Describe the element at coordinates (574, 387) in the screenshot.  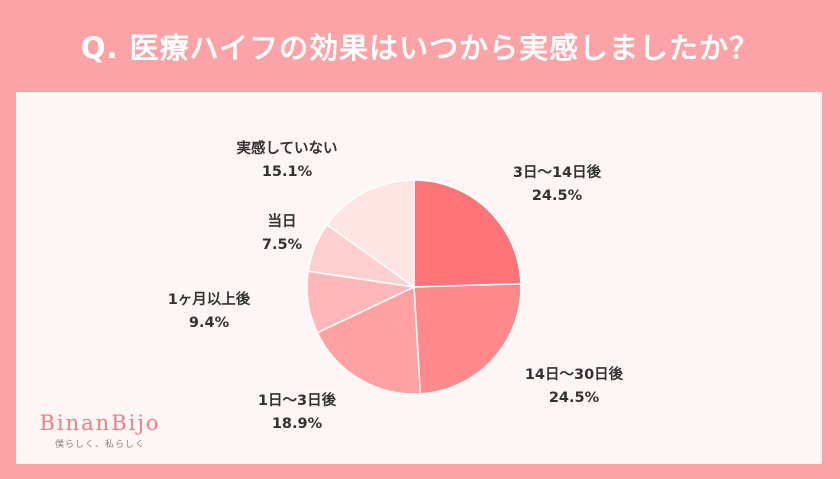
I see `slice-label-14-30-days: 14日～30日後 24.5%` at that location.